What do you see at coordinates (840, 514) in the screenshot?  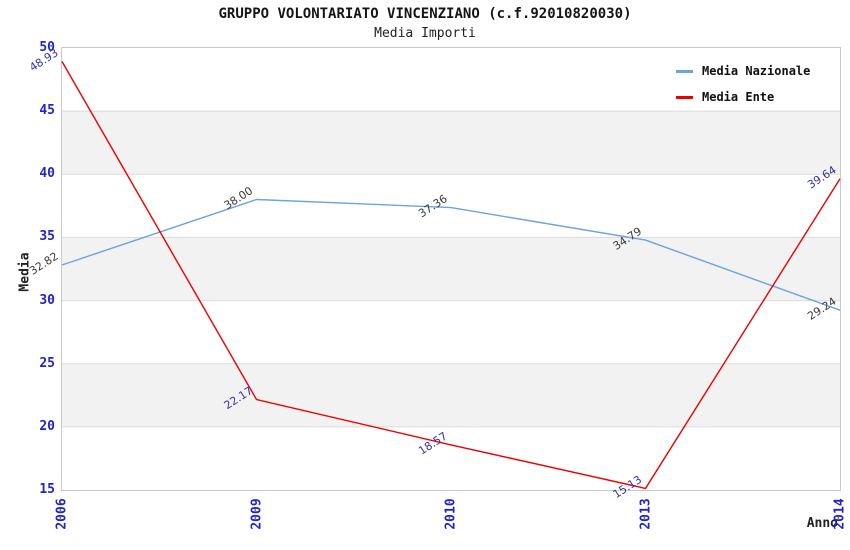 I see `x-tick-label: 2014` at bounding box center [840, 514].